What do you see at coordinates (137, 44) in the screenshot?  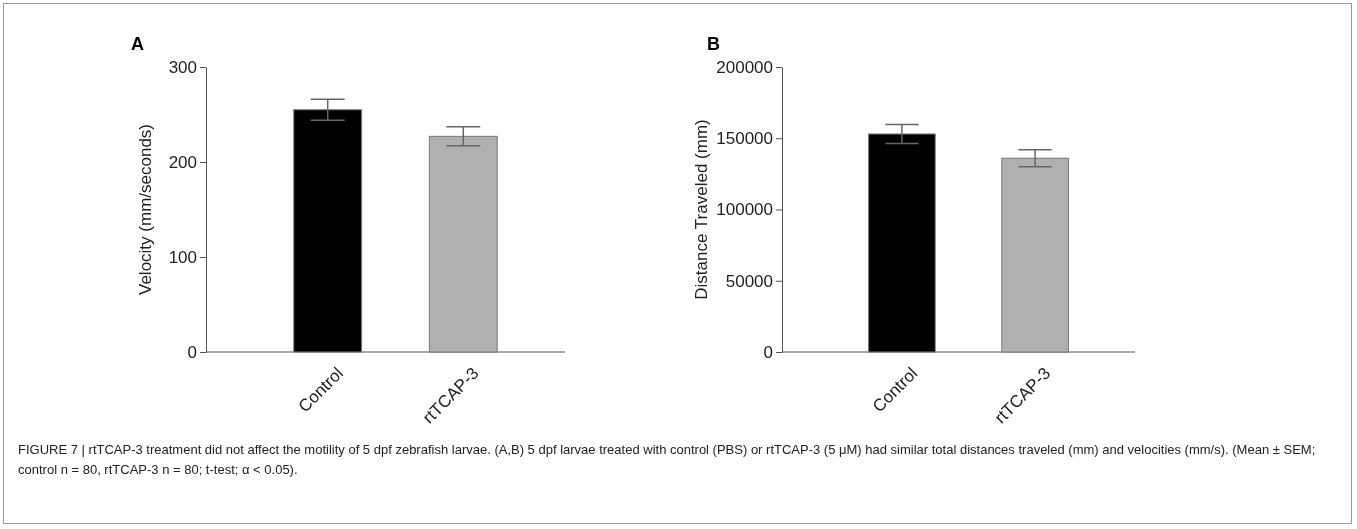 I see `chart-title: A` at bounding box center [137, 44].